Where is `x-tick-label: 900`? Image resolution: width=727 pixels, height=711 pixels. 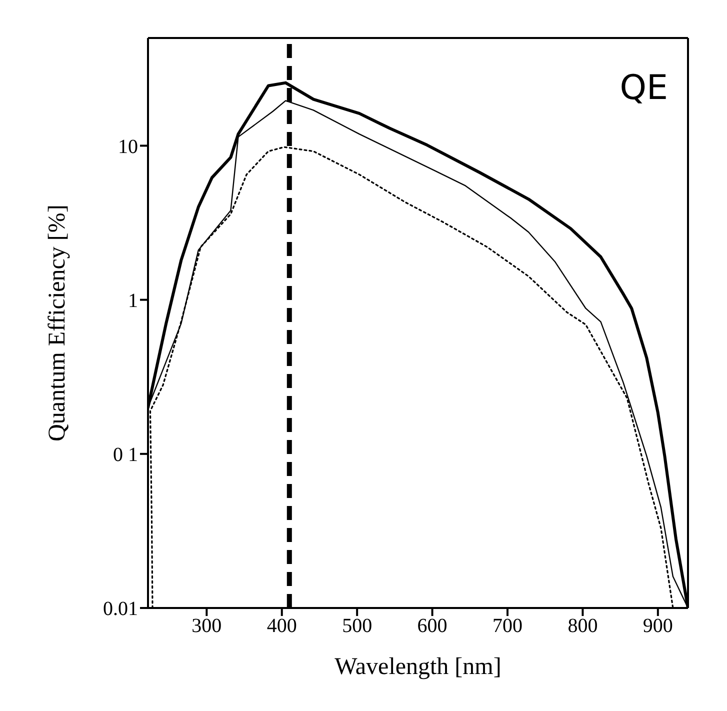
x-tick-label: 900 is located at coordinates (657, 626).